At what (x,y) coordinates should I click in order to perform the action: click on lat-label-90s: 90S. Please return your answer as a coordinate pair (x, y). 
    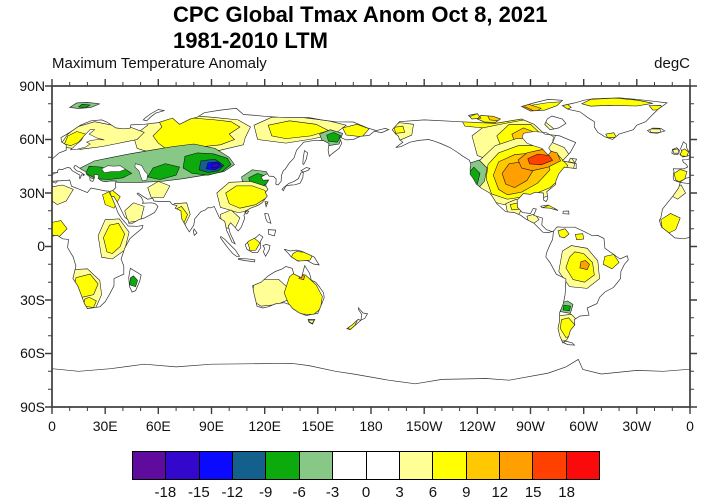
    Looking at the image, I should click on (32, 407).